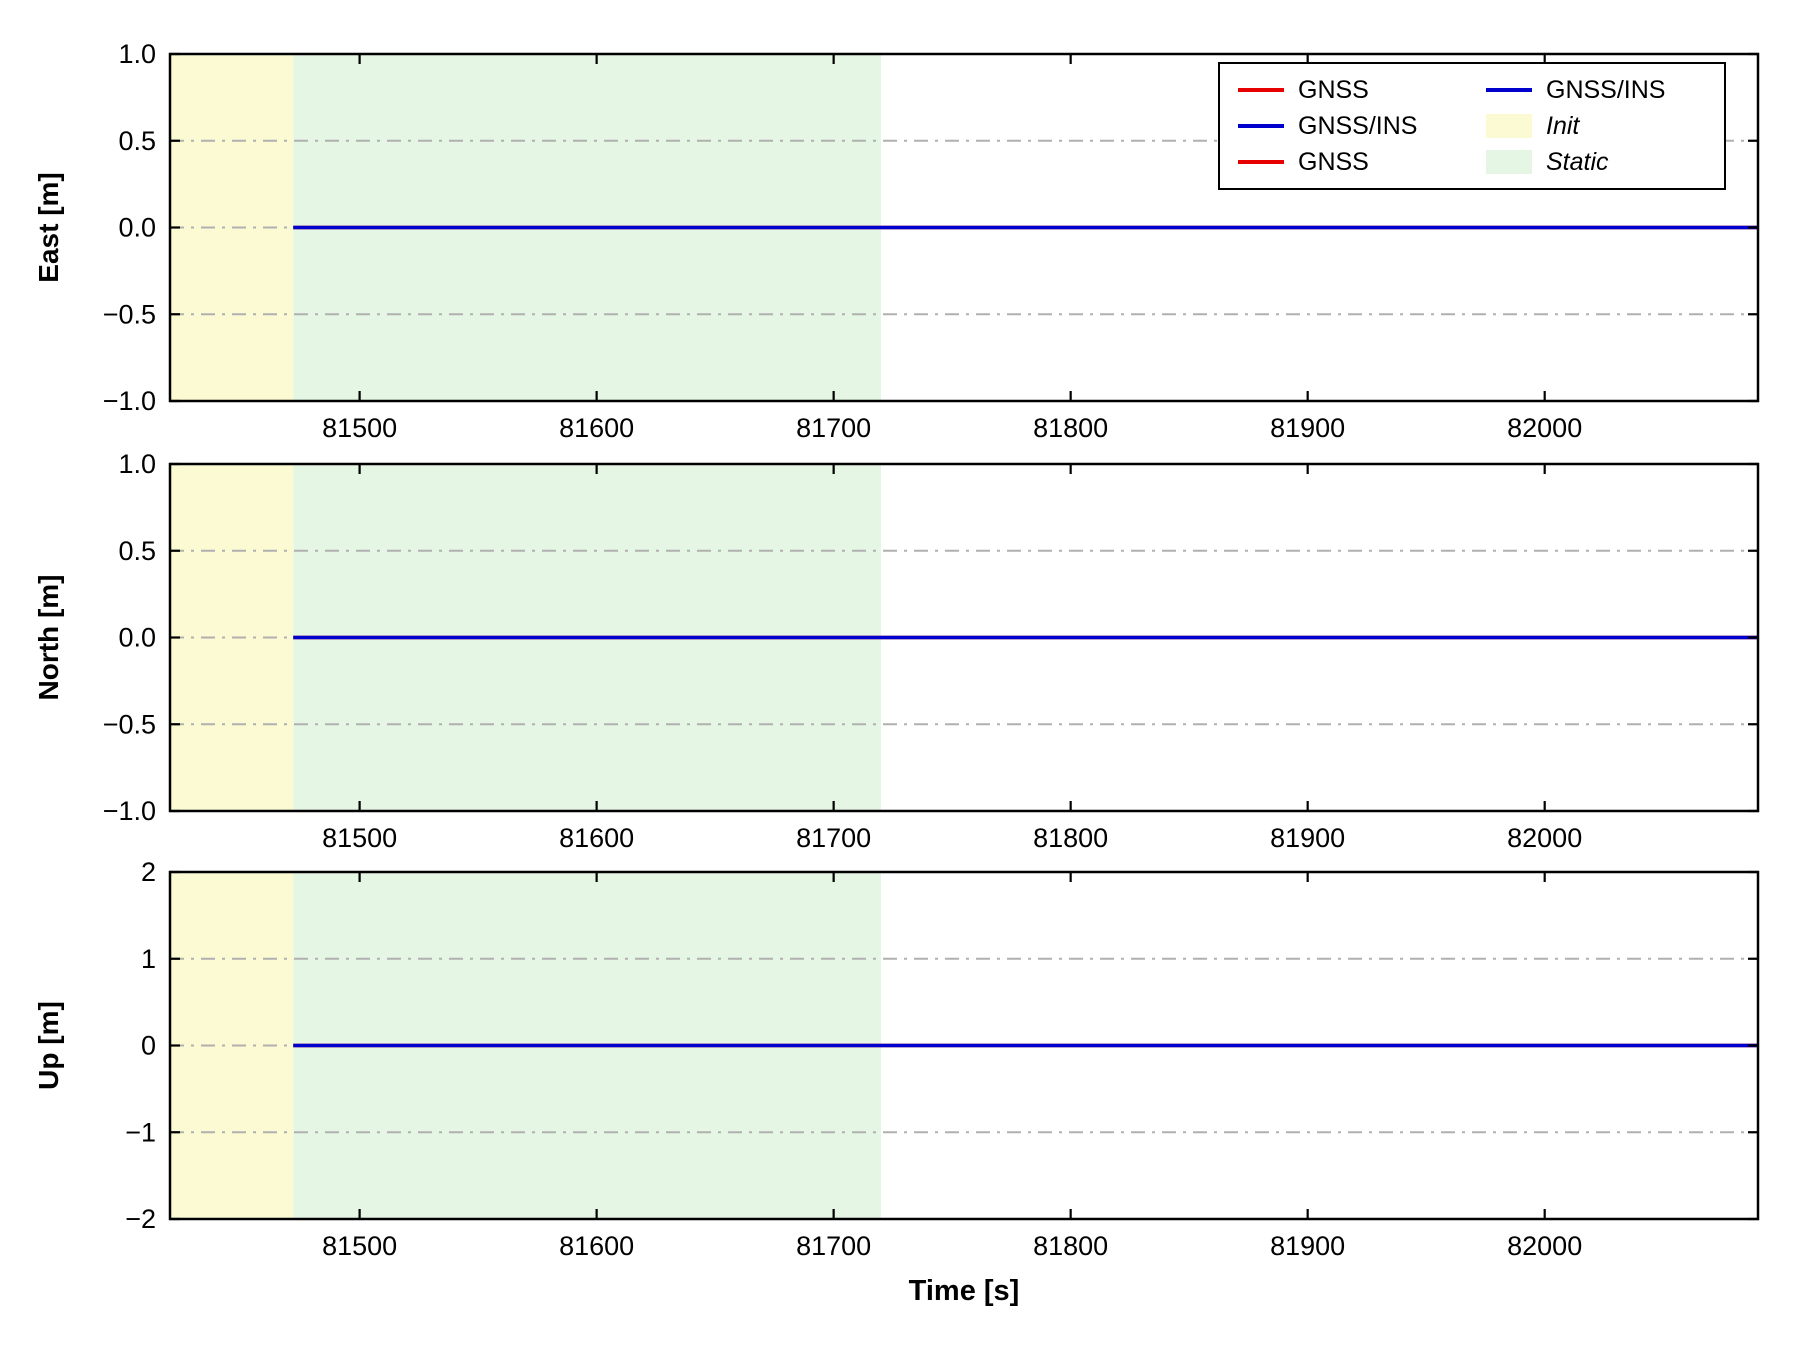 This screenshot has height=1350, width=1800. What do you see at coordinates (148, 959) in the screenshot?
I see `y-tick-label: 1` at bounding box center [148, 959].